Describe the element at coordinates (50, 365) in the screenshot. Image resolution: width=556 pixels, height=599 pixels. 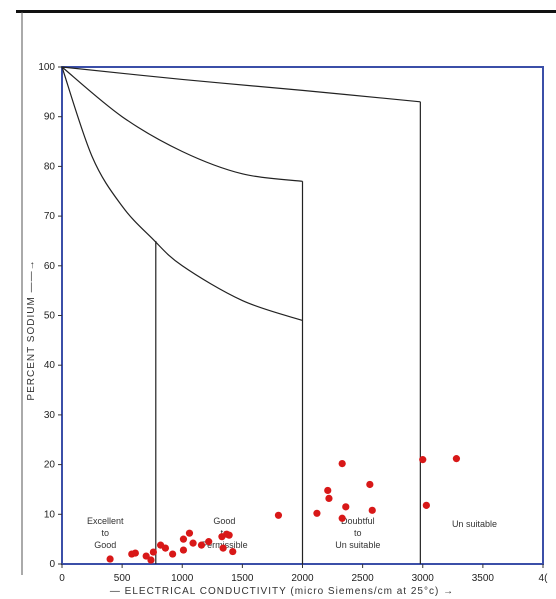
I see `y-tick-label: 40` at that location.